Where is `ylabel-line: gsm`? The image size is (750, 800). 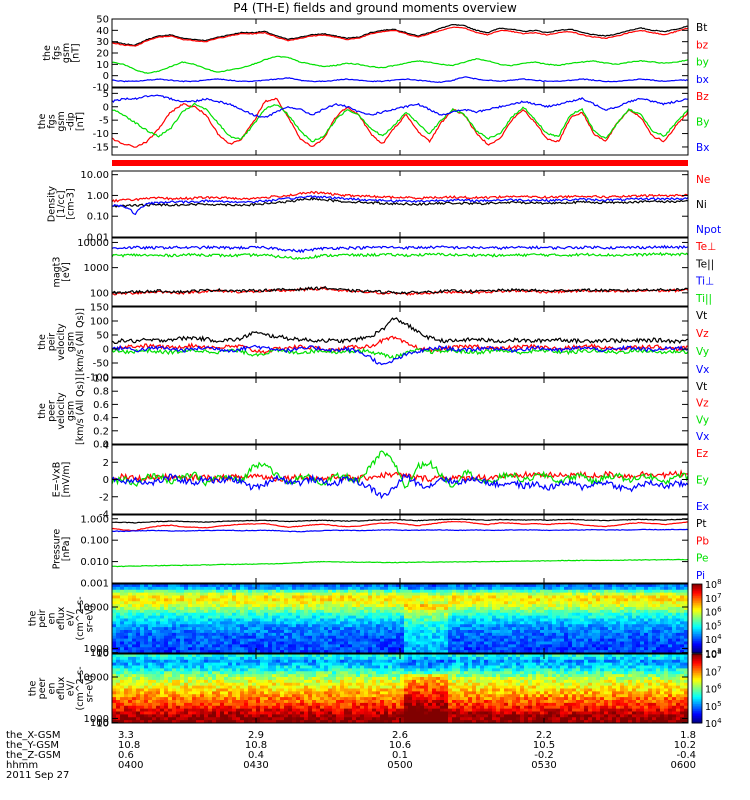
ylabel-line: gsm is located at coordinates (71, 342).